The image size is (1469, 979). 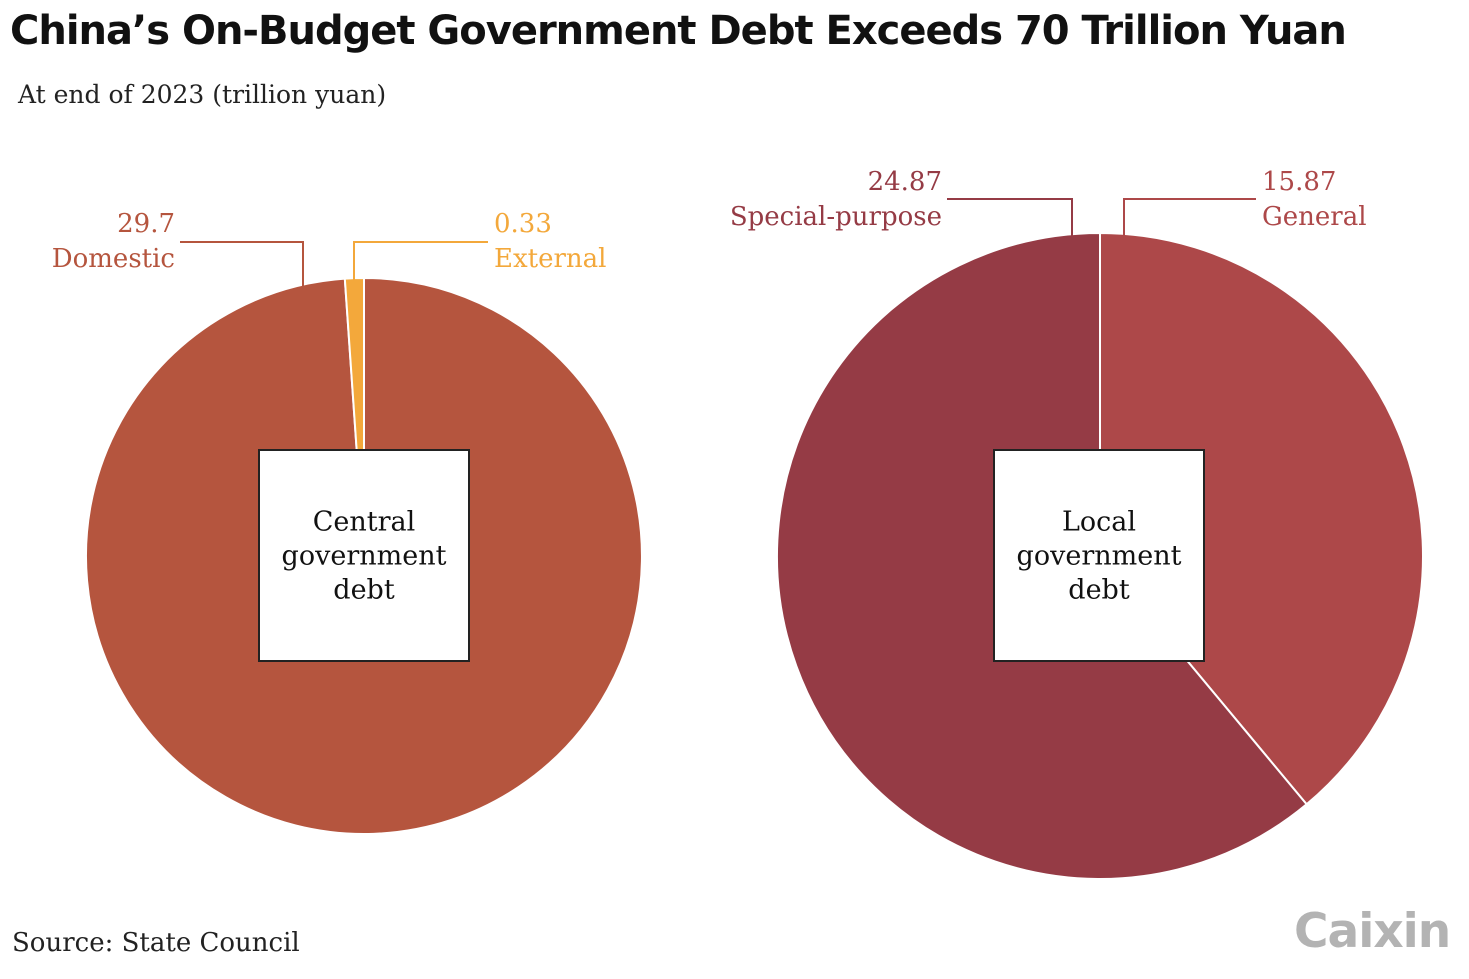 What do you see at coordinates (1189, 216) in the screenshot?
I see `callout-line-general` at bounding box center [1189, 216].